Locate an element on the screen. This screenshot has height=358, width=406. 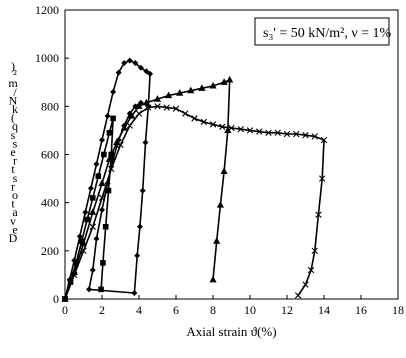
y-axis-title-glyph: m is located at coordinates (13, 83).